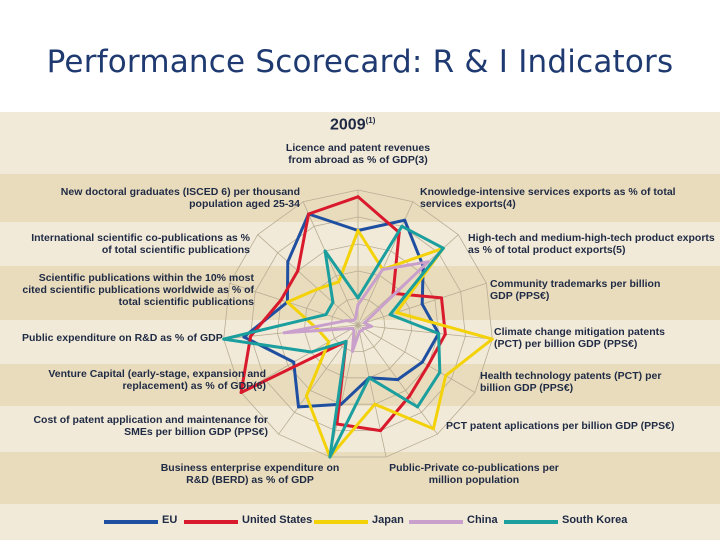  I want to click on series-line-united-states, so click(343, 314).